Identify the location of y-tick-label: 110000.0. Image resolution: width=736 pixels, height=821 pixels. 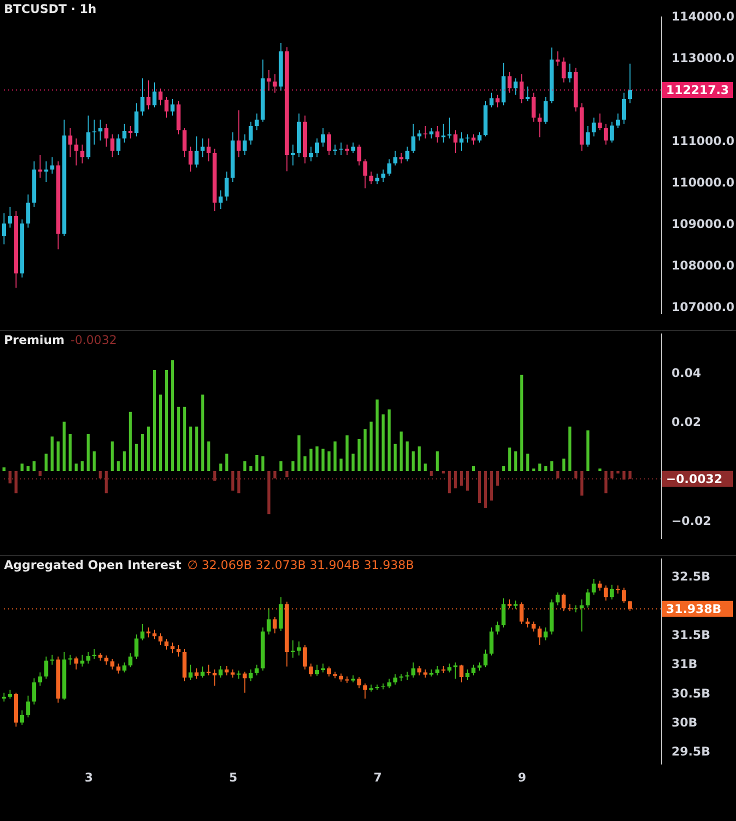
(703, 183).